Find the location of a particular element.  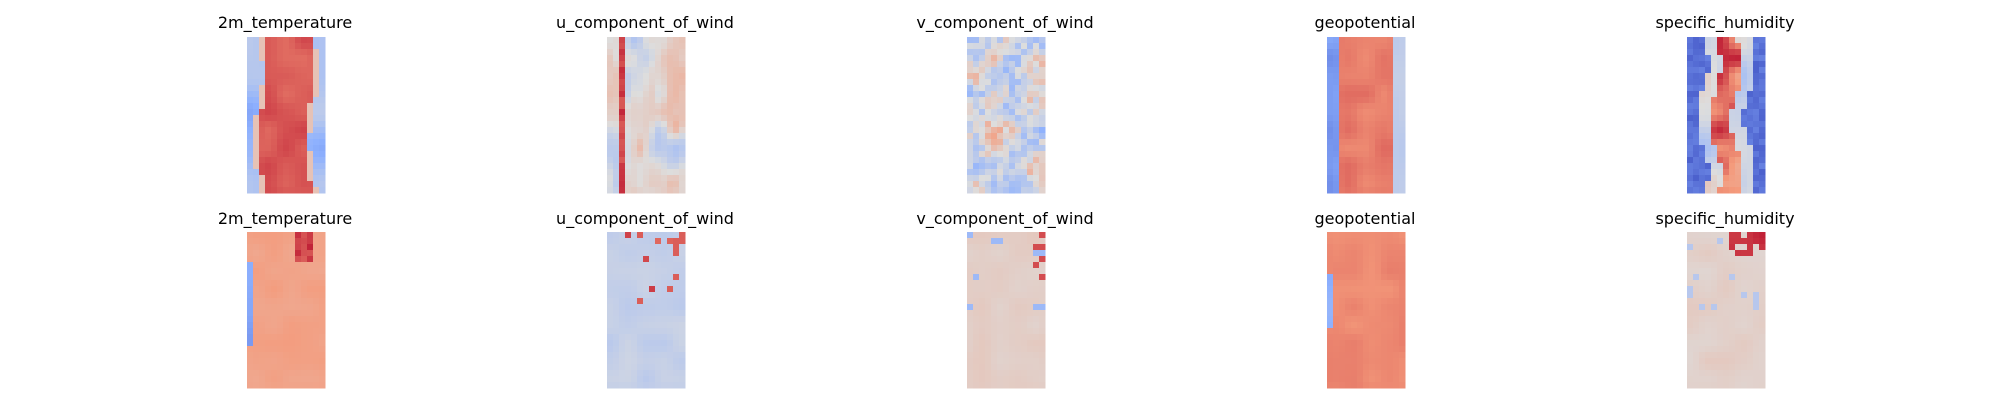

panel-r1-c3: v_component_of_wind is located at coordinates (1005, 103).